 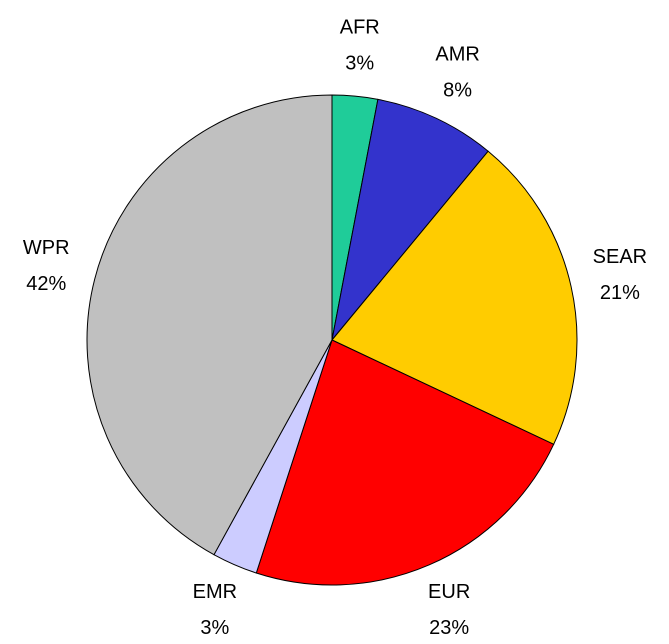 I want to click on slice-label: SEAR, so click(x=620, y=257).